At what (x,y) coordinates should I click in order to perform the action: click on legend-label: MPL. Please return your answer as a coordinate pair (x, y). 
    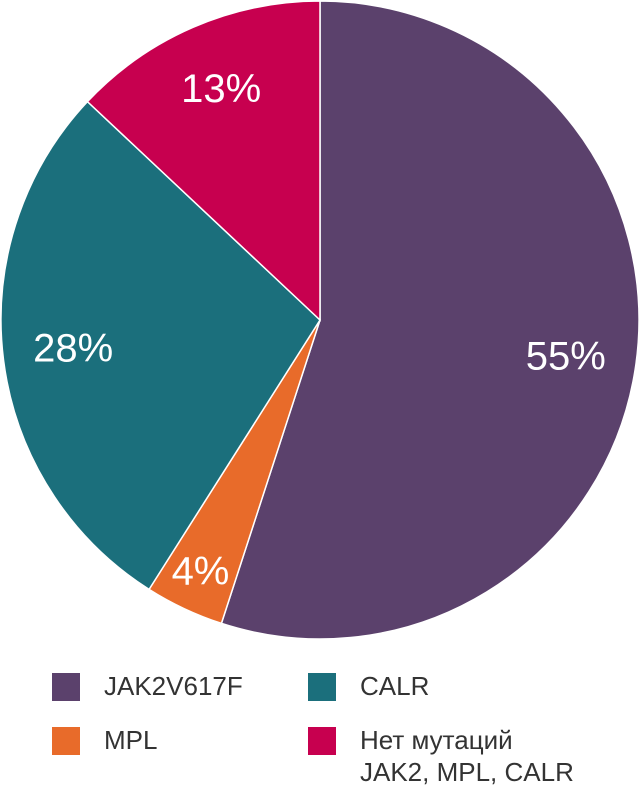
    Looking at the image, I should click on (131, 740).